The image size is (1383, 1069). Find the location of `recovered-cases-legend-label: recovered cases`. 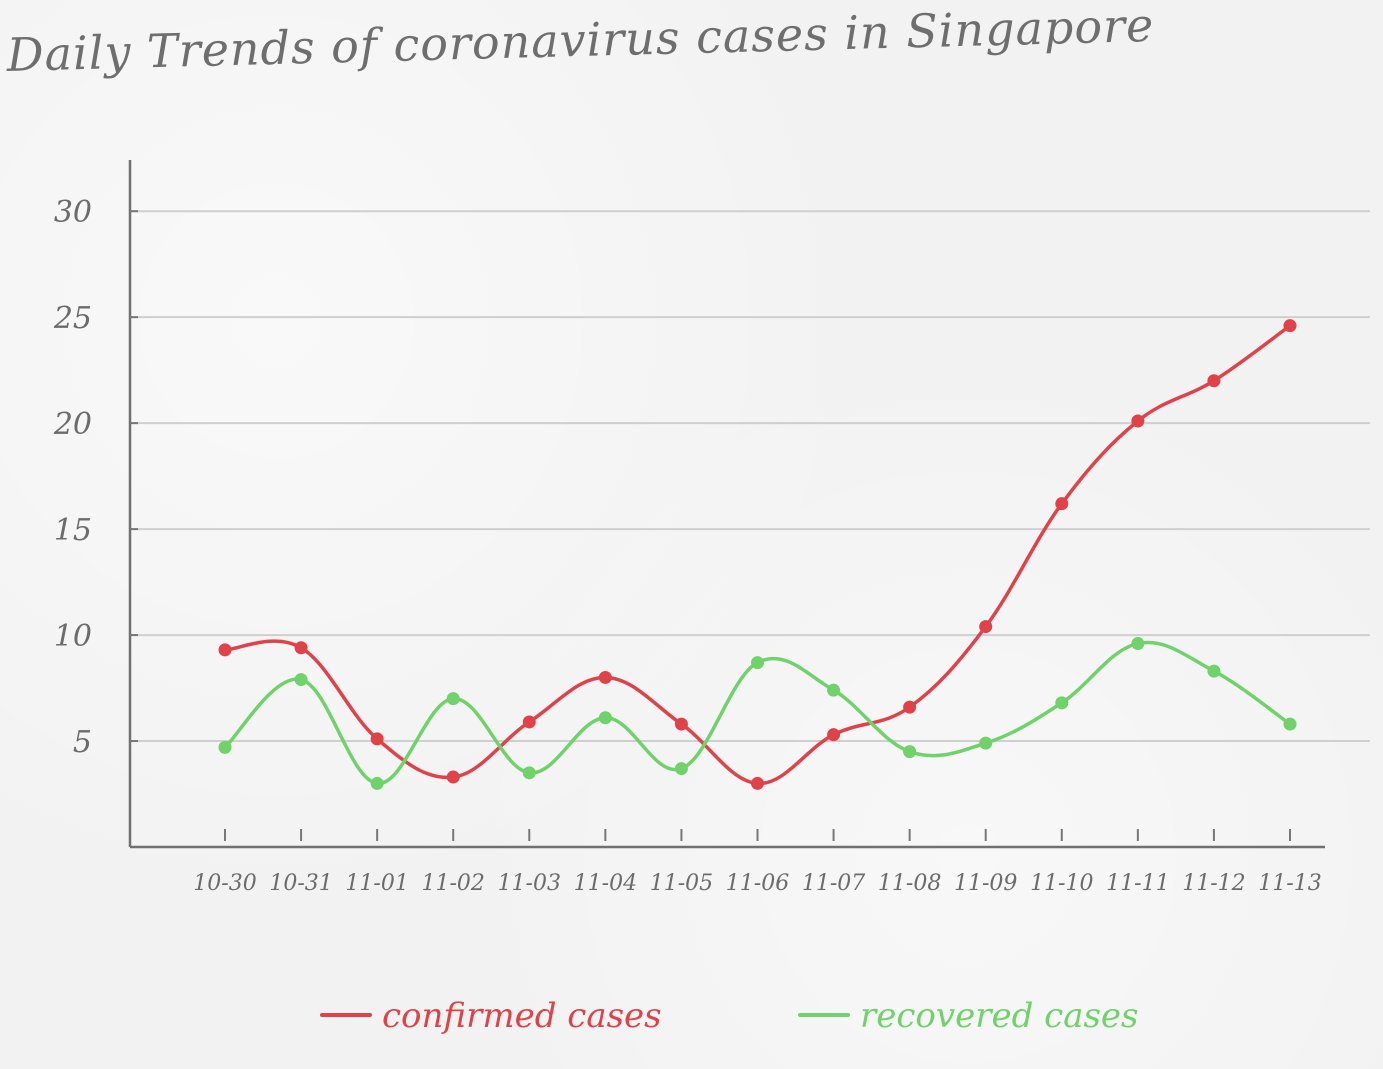

recovered-cases-legend-label: recovered cases is located at coordinates (999, 1016).